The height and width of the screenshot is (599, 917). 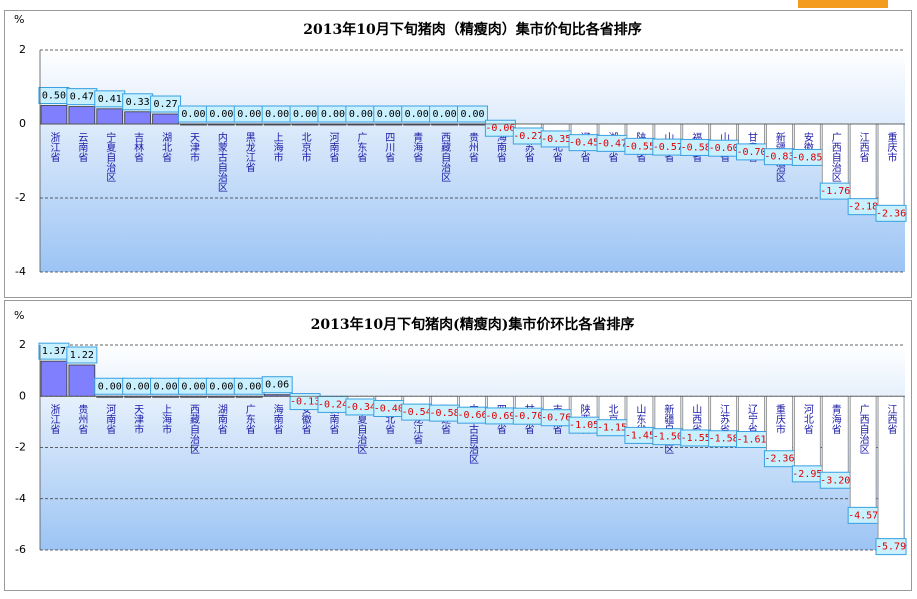 I want to click on category-label: 云南省, so click(x=82, y=147).